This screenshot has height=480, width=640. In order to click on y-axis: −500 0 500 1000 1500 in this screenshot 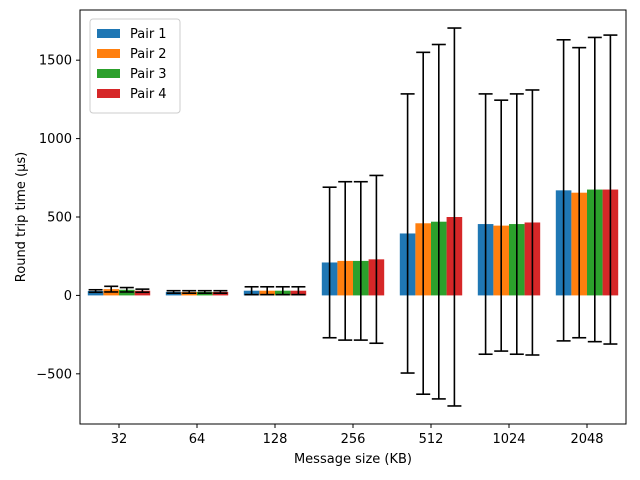, I will do `click(58, 218)`.